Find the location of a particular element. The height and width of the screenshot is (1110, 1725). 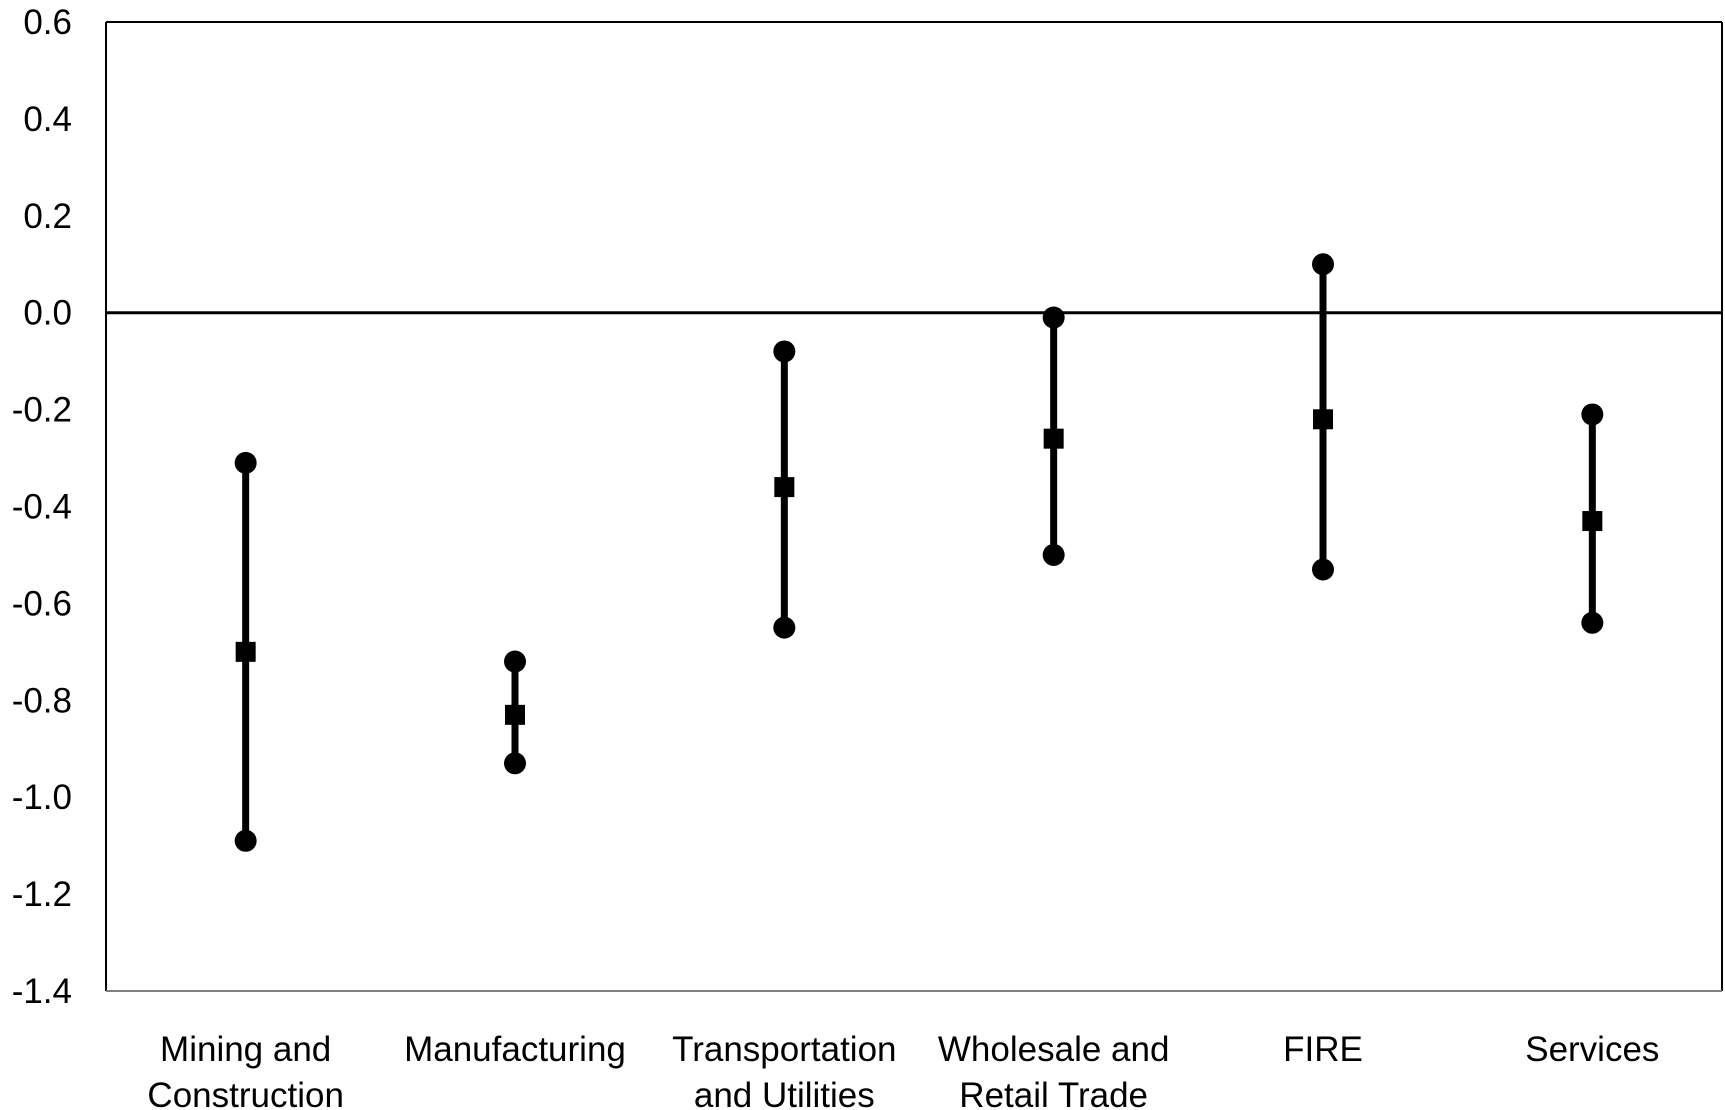

y-tick-label: 0.2 is located at coordinates (47, 216).